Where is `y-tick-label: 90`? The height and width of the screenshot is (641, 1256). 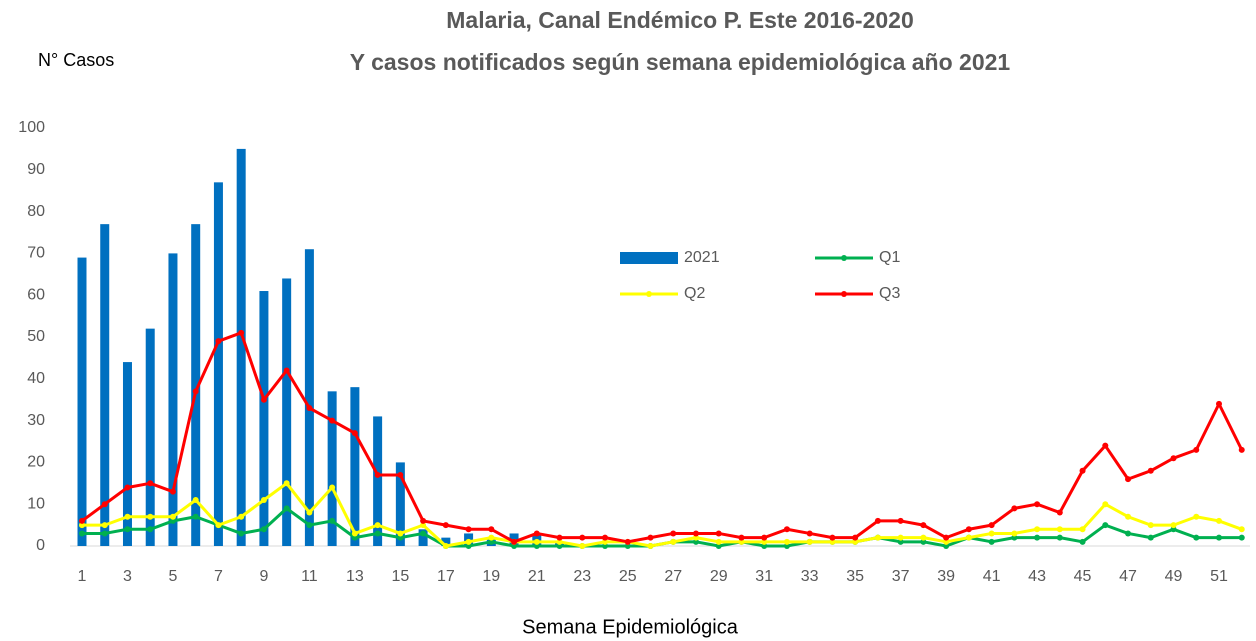
y-tick-label: 90 is located at coordinates (36, 169).